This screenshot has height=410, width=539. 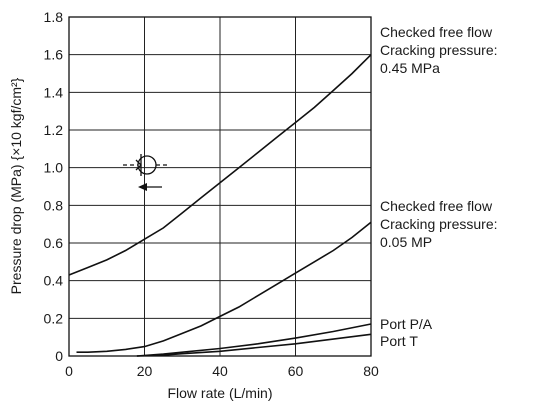 I want to click on x-tick-label: 20, so click(x=145, y=371).